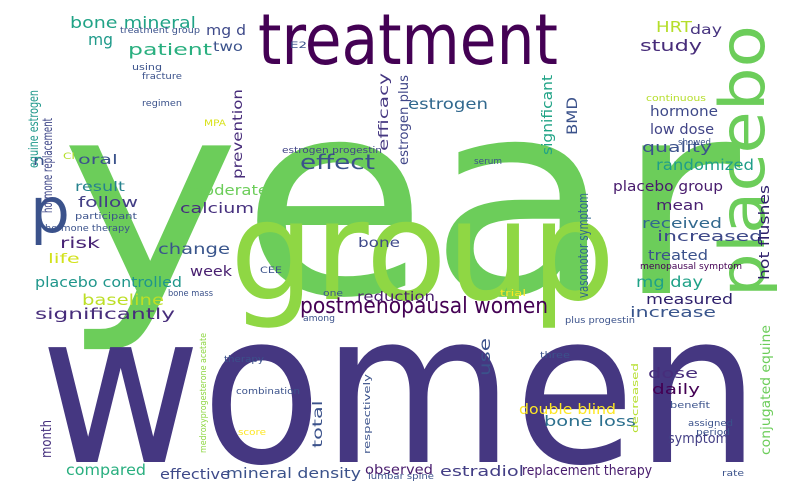 The width and height of the screenshot is (800, 500). I want to click on word-week: week, so click(211, 272).